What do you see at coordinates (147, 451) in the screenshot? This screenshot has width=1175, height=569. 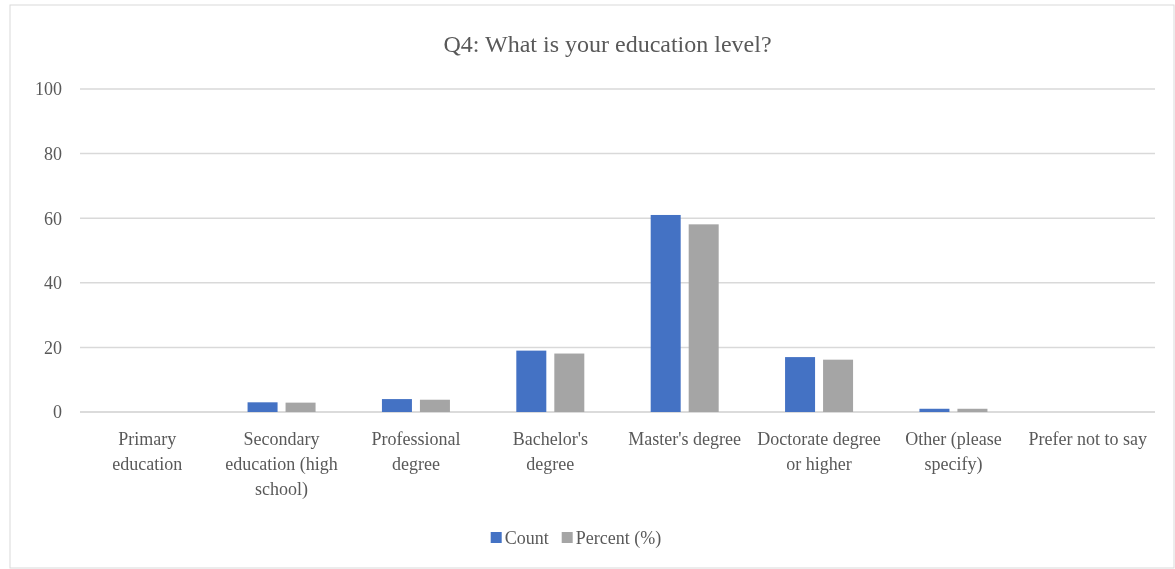 I see `x-tick-label: Primary education` at bounding box center [147, 451].